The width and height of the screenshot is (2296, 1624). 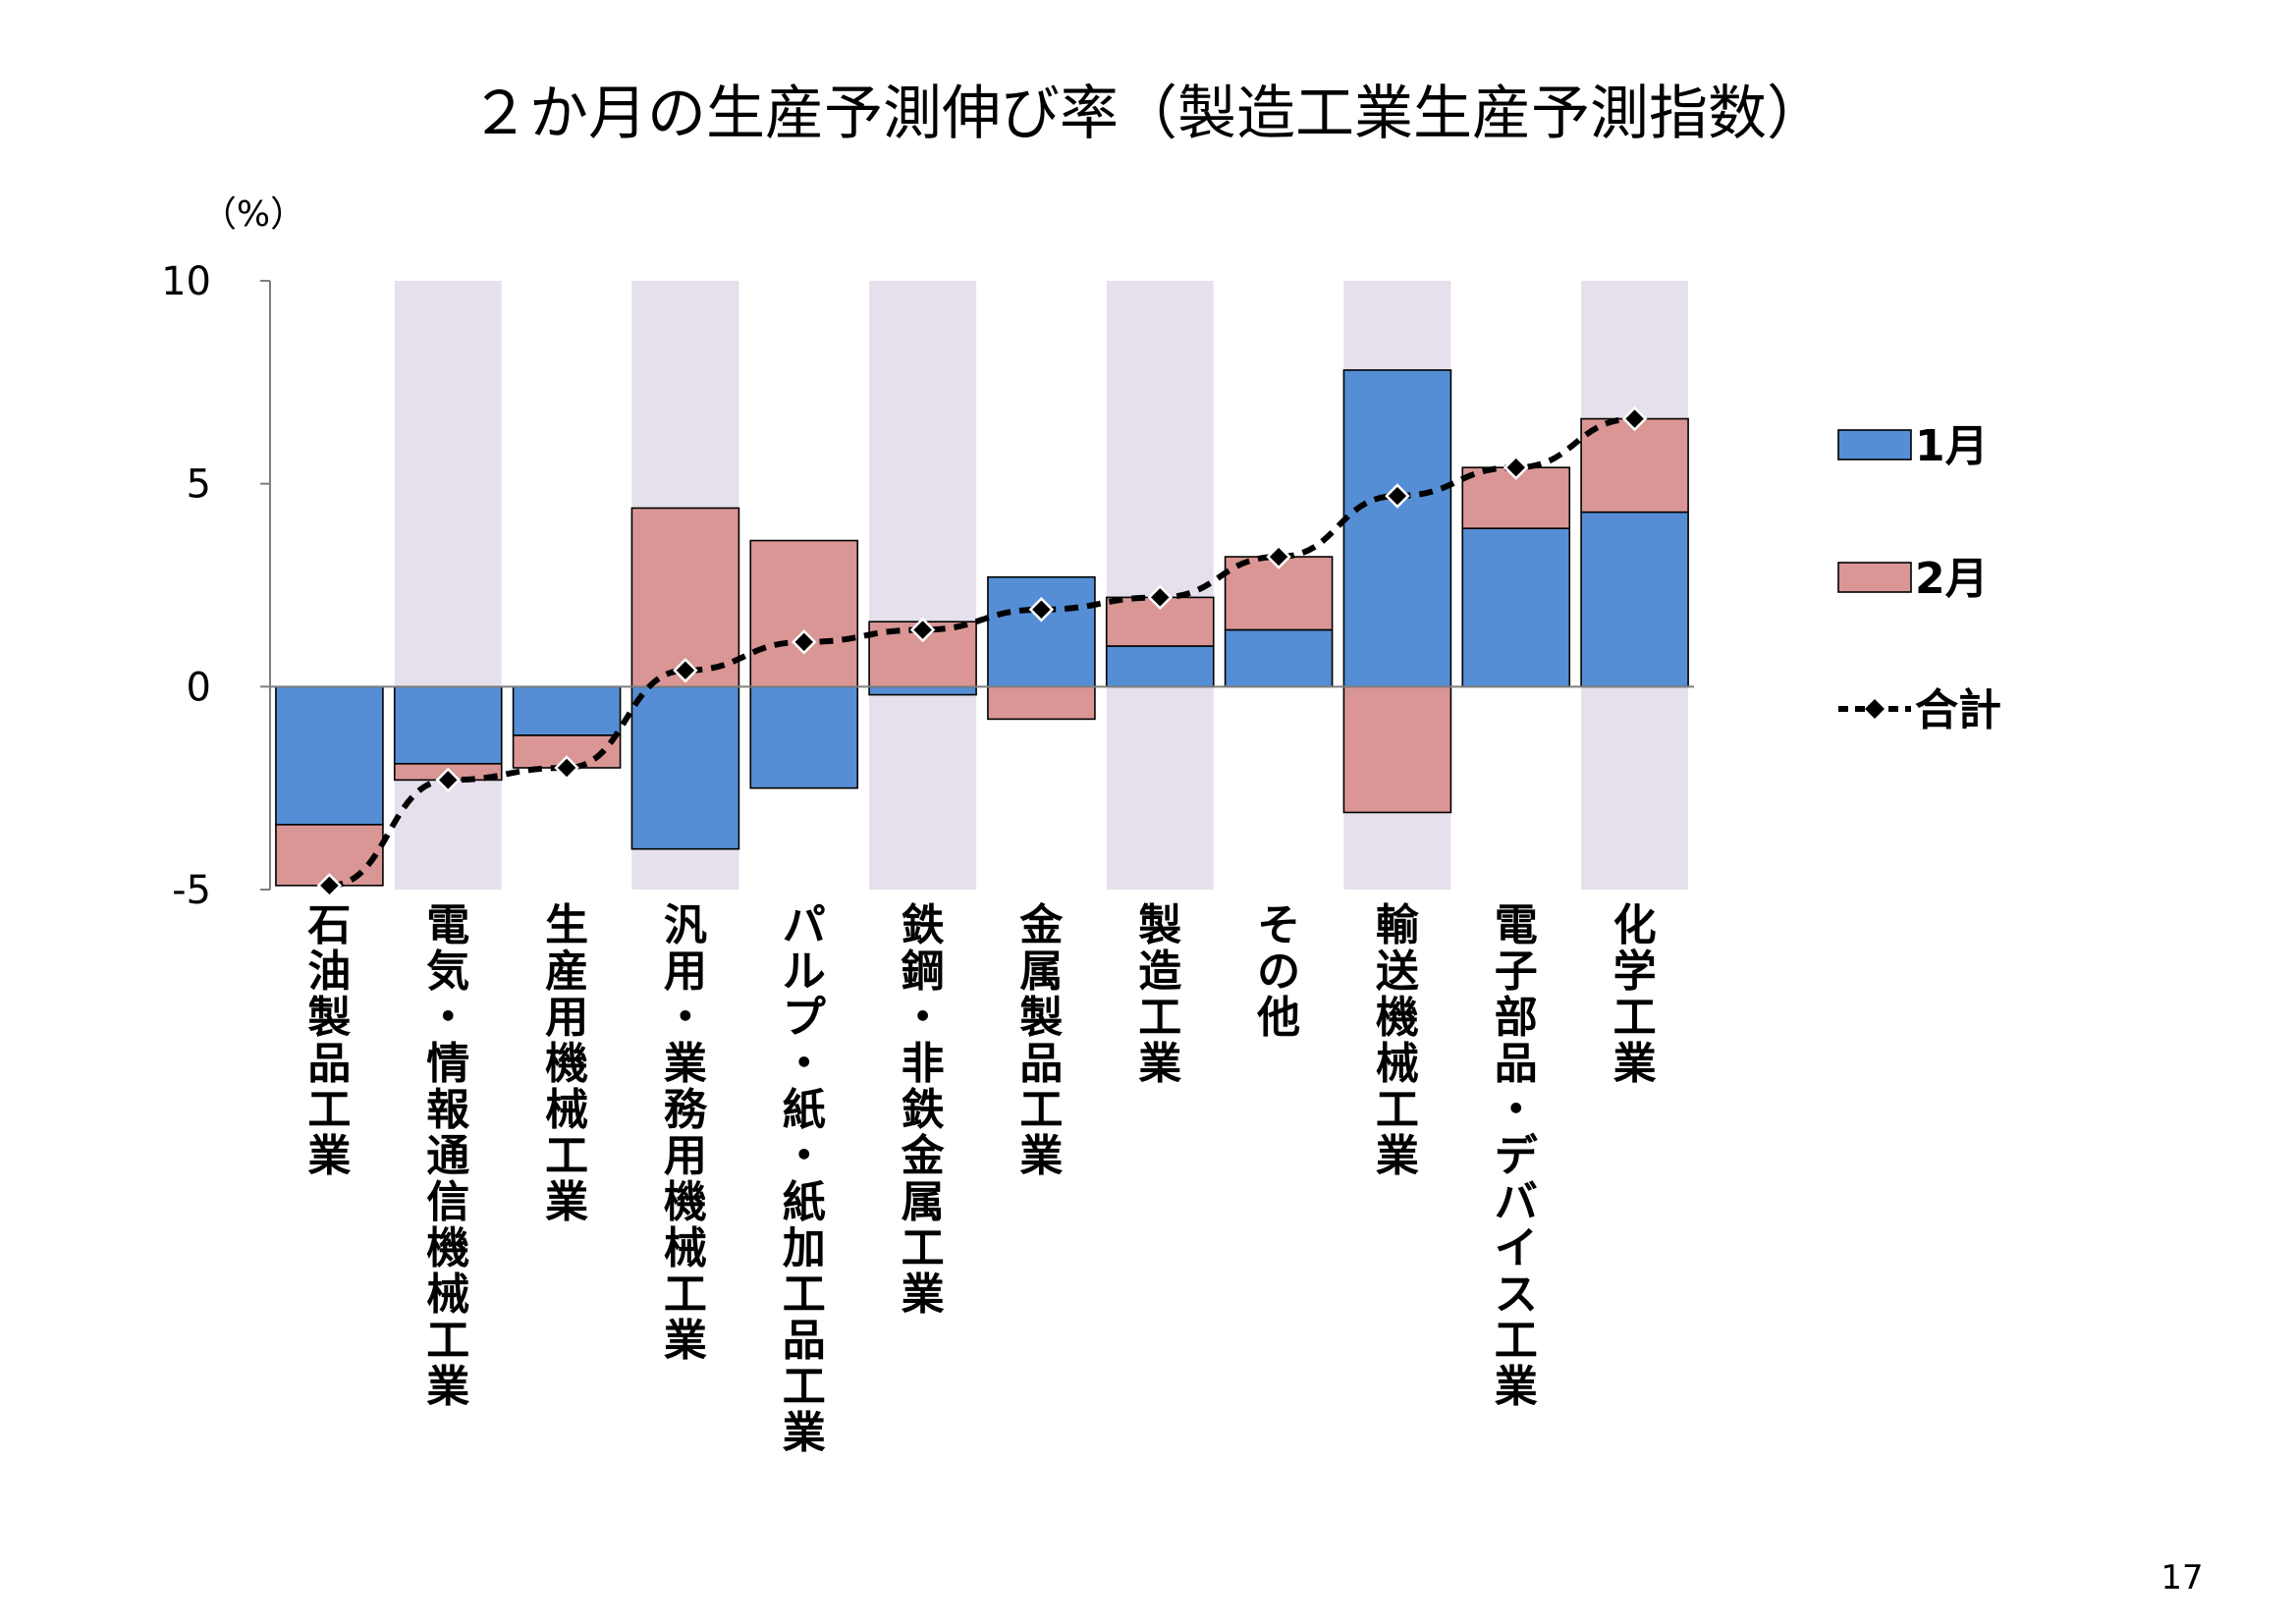 What do you see at coordinates (1148, 114) in the screenshot?
I see `chart-title: ２か月の生産予測伸び率（製造工業生産予測指数）` at bounding box center [1148, 114].